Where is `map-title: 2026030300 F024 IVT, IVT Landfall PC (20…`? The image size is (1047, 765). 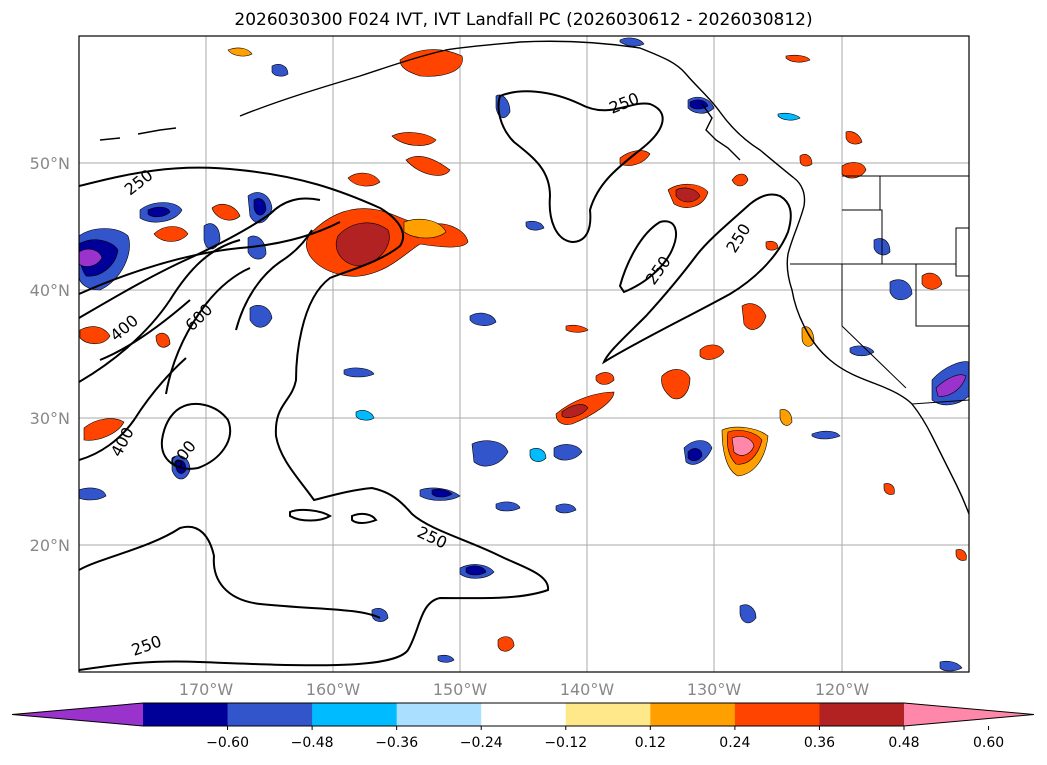 map-title: 2026030300 F024 IVT, IVT Landfall PC (20… is located at coordinates (523, 20).